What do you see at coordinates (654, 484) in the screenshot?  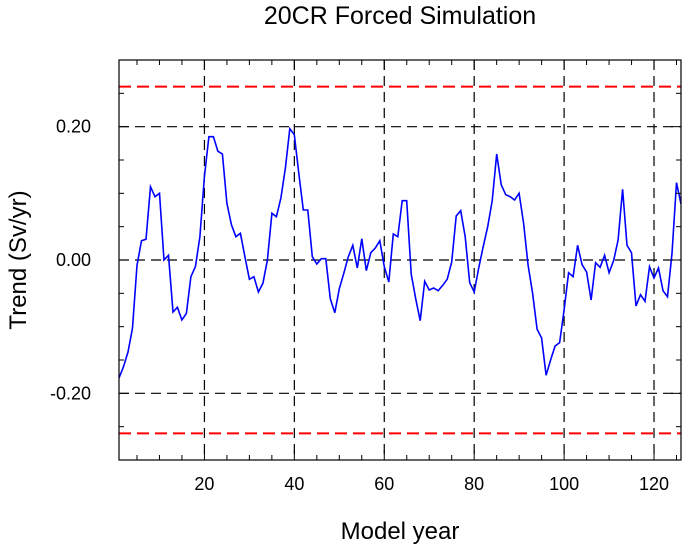 I see `x-tick-label: 120` at bounding box center [654, 484].